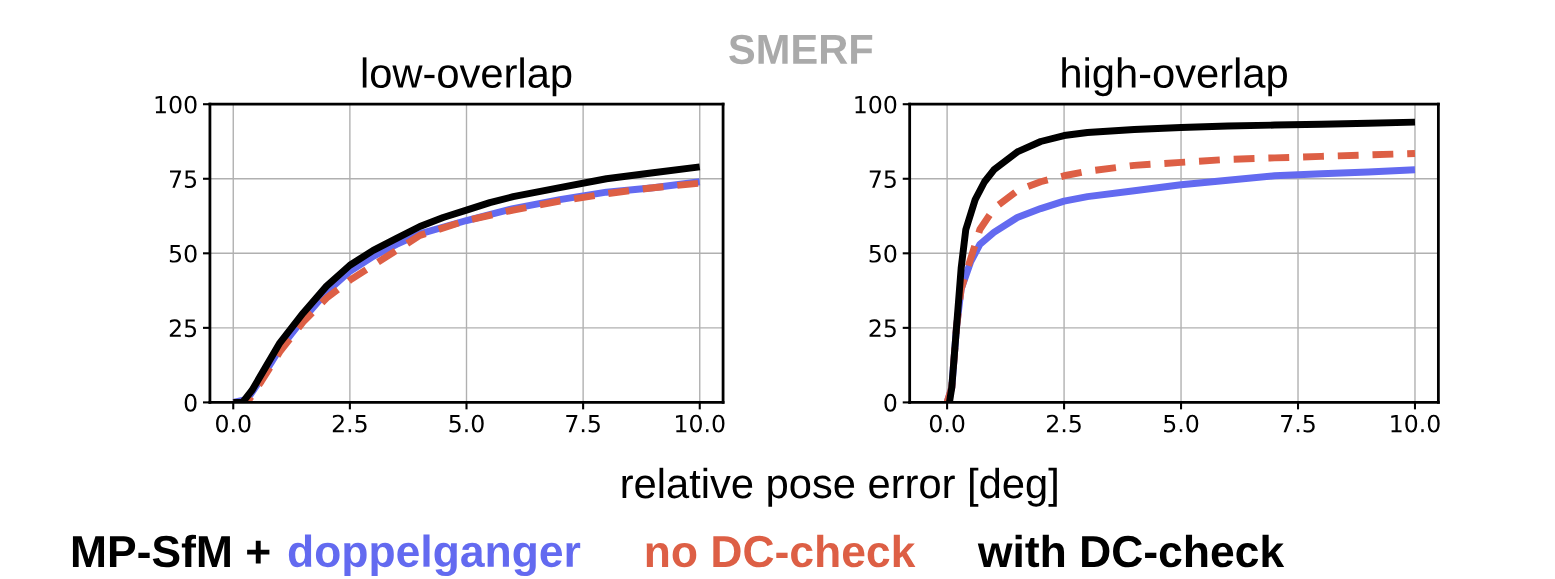 The width and height of the screenshot is (1555, 579). Describe the element at coordinates (171, 551) in the screenshot. I see `legend-title: MP-SfM +` at that location.